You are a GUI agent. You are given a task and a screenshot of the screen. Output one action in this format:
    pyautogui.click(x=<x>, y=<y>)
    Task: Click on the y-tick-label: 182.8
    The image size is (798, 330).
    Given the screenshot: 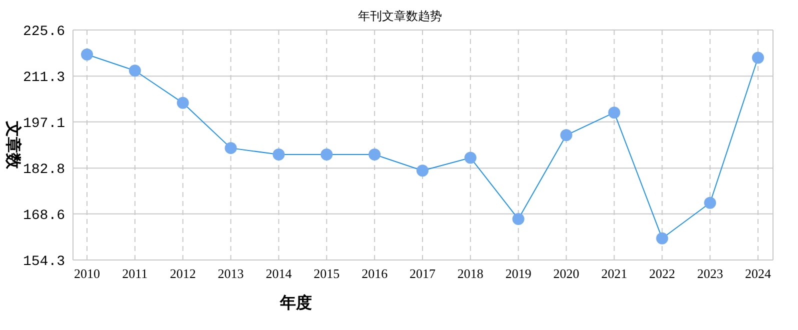 What is the action you would take?
    pyautogui.click(x=43, y=170)
    